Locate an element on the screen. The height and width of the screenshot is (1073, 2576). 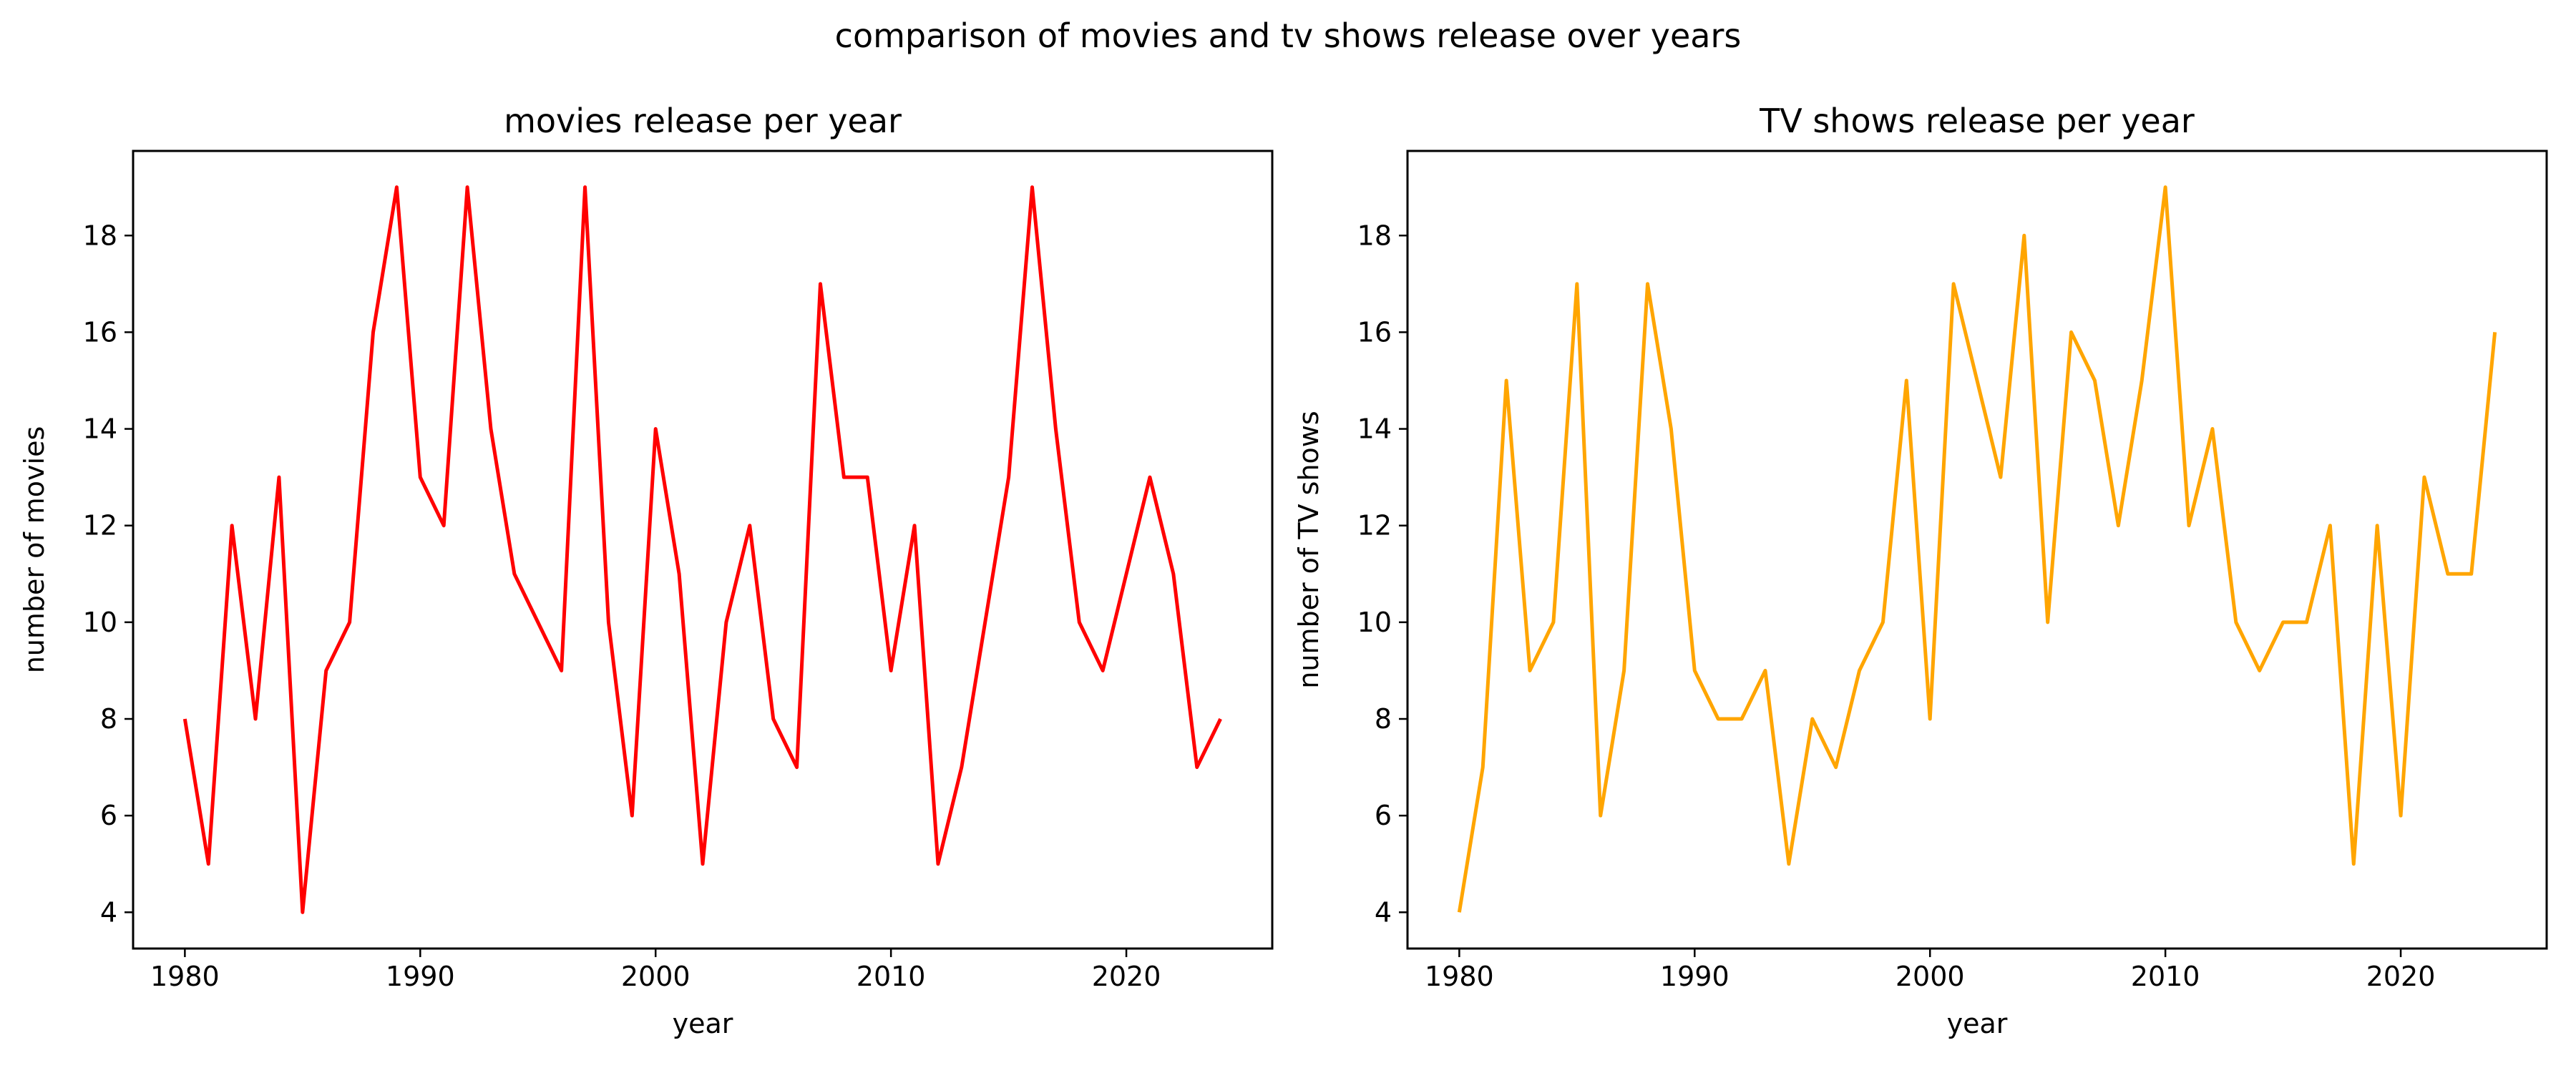
tv-shows-subplot-title: TV shows release per year is located at coordinates (1977, 121).